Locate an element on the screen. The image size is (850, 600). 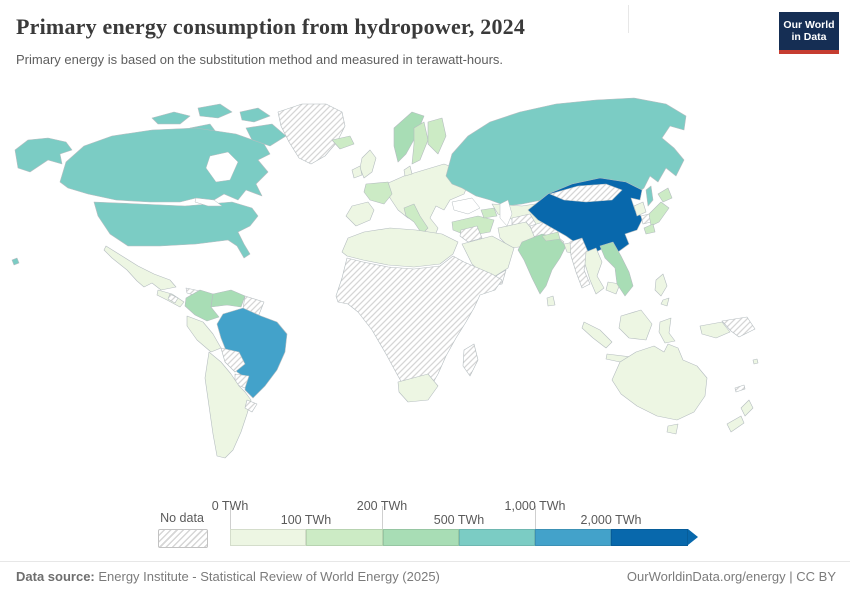
region-chile-argentina is located at coordinates (228, 405).